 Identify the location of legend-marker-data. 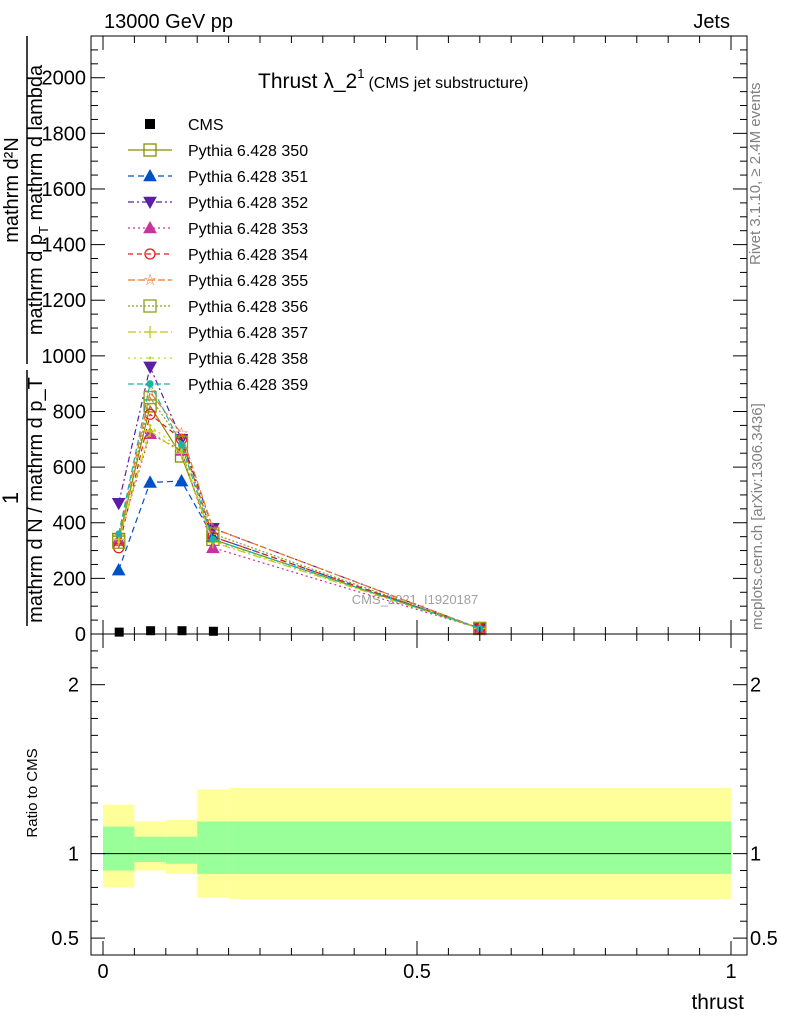
(150, 124).